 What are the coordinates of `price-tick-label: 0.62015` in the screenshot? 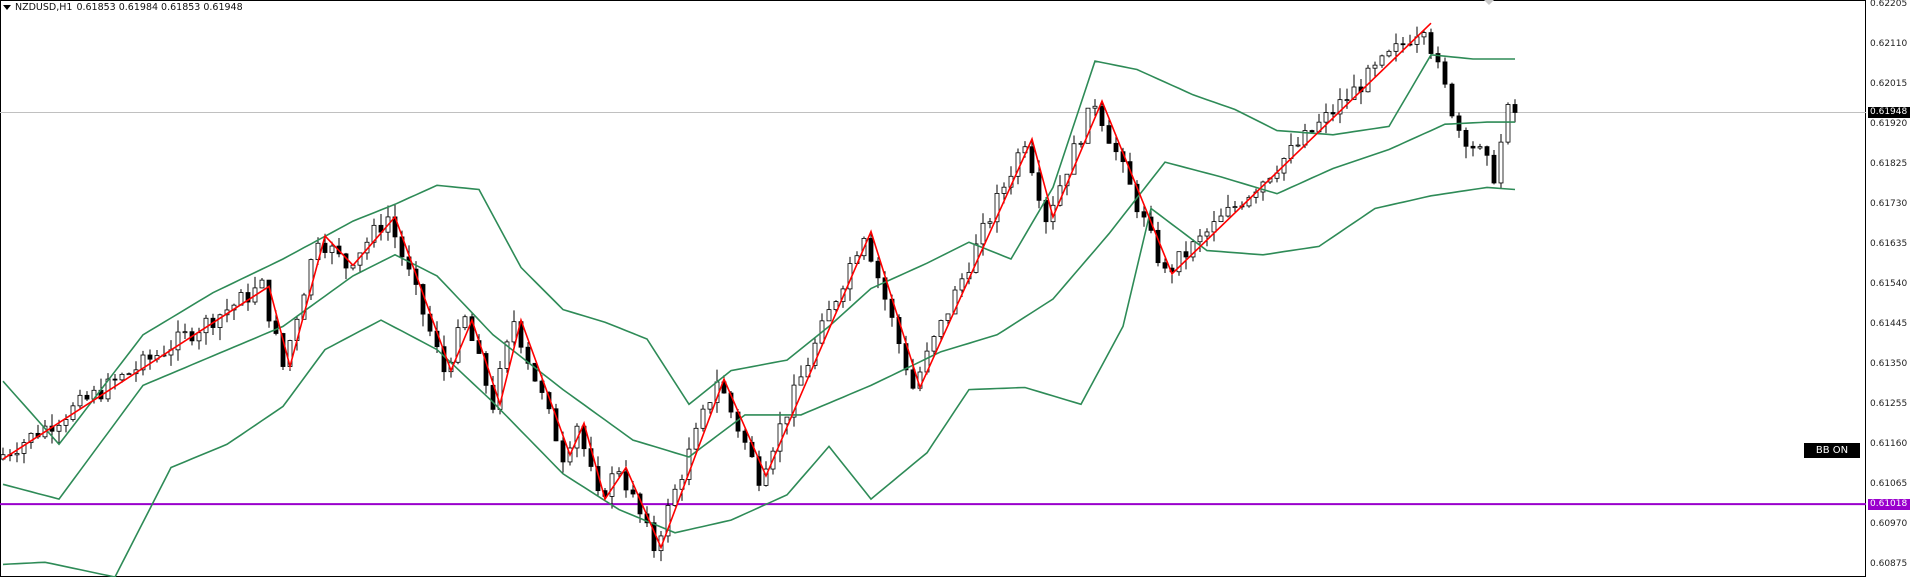 It's located at (1889, 84).